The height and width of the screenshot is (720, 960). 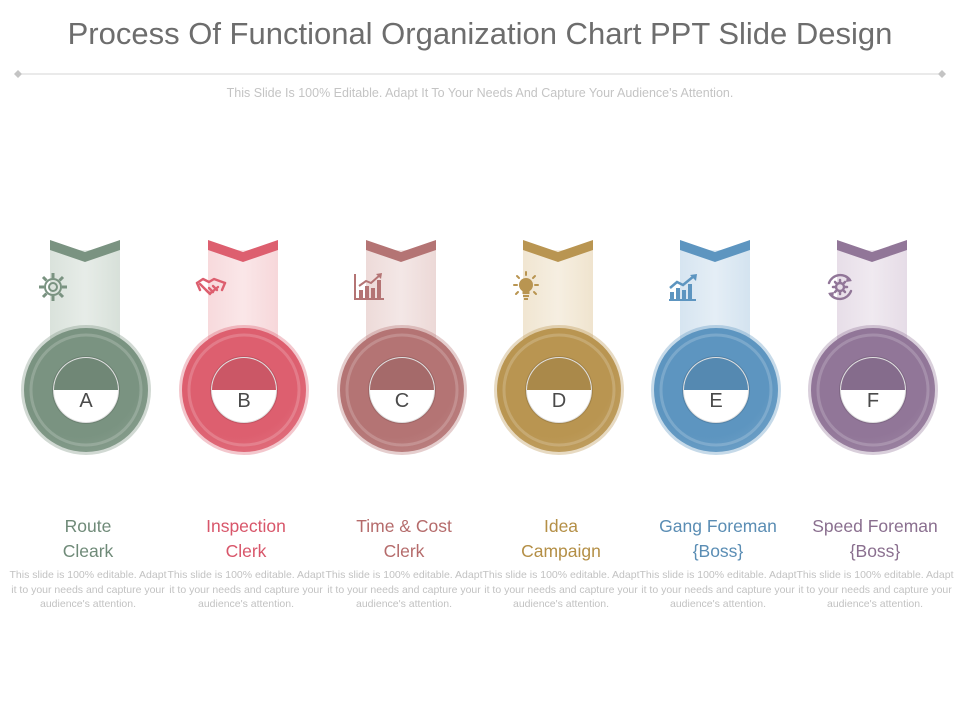 I want to click on step-title-line-2: Campaign, so click(x=561, y=551).